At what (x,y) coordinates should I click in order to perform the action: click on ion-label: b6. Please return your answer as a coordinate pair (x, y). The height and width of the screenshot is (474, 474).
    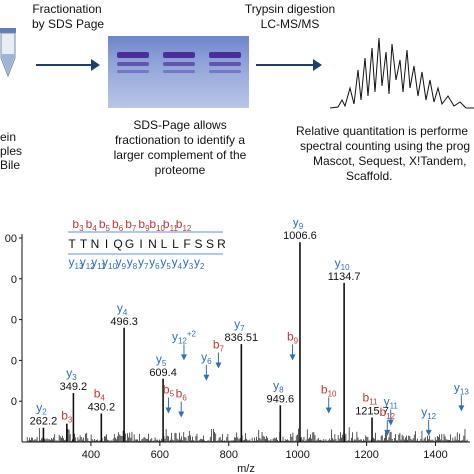
    Looking at the image, I should click on (182, 395).